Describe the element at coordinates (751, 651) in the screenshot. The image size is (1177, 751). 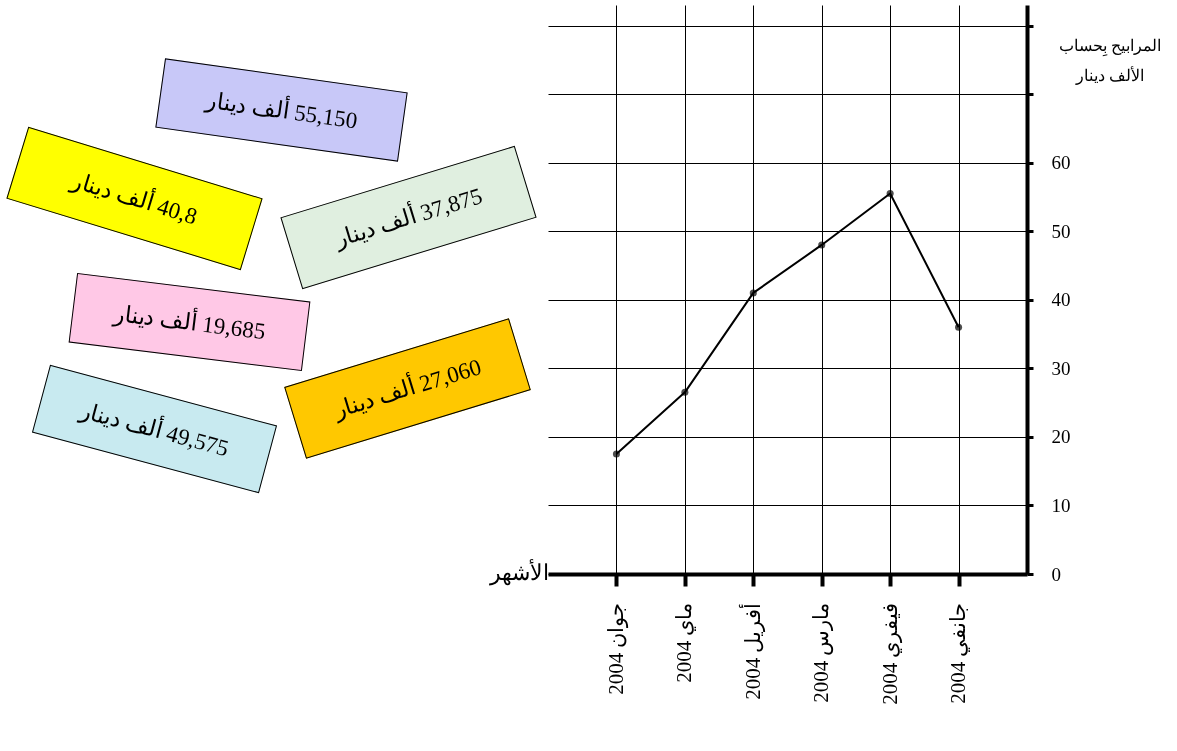
I see `x-tick-label: أفريل 2004` at that location.